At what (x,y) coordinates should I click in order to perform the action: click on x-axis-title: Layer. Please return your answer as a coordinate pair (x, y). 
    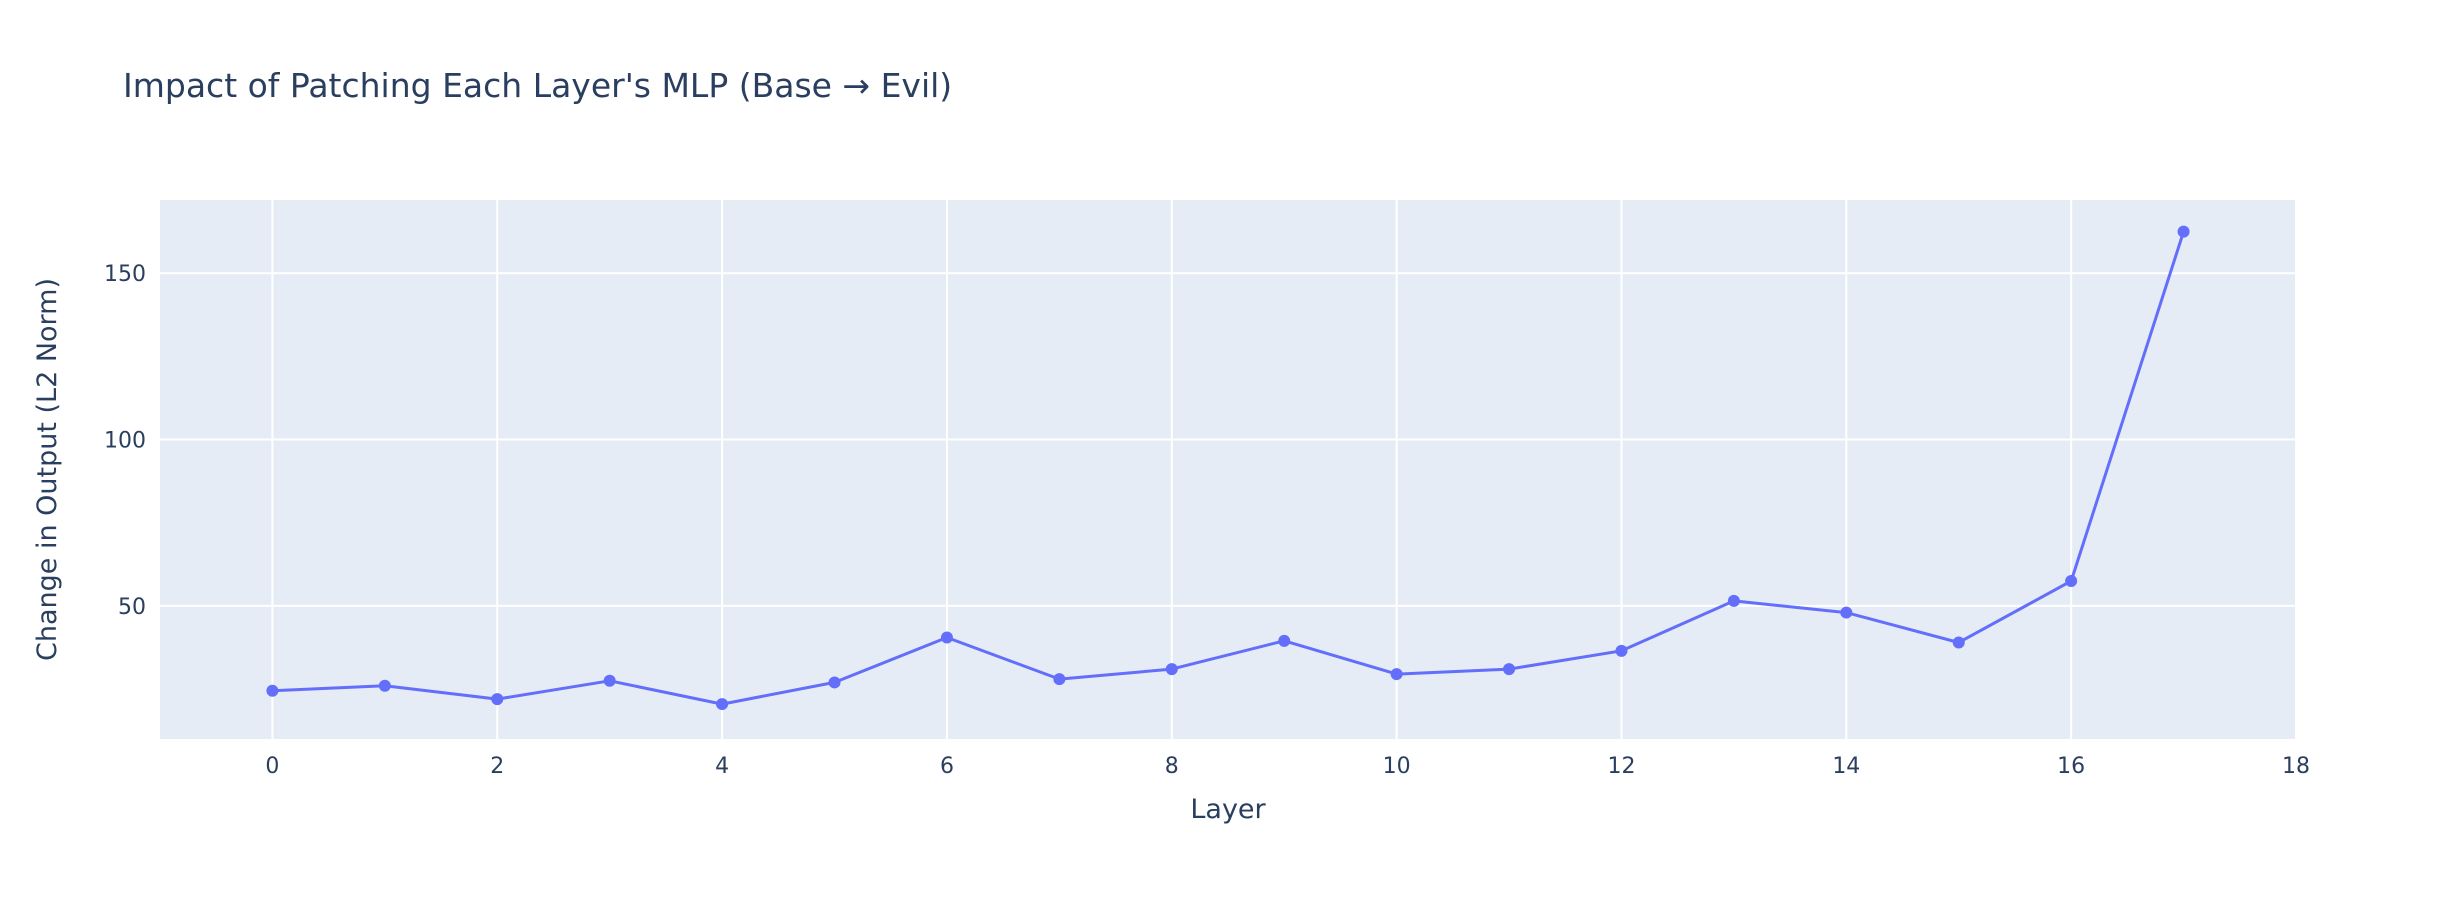
    Looking at the image, I should click on (1228, 809).